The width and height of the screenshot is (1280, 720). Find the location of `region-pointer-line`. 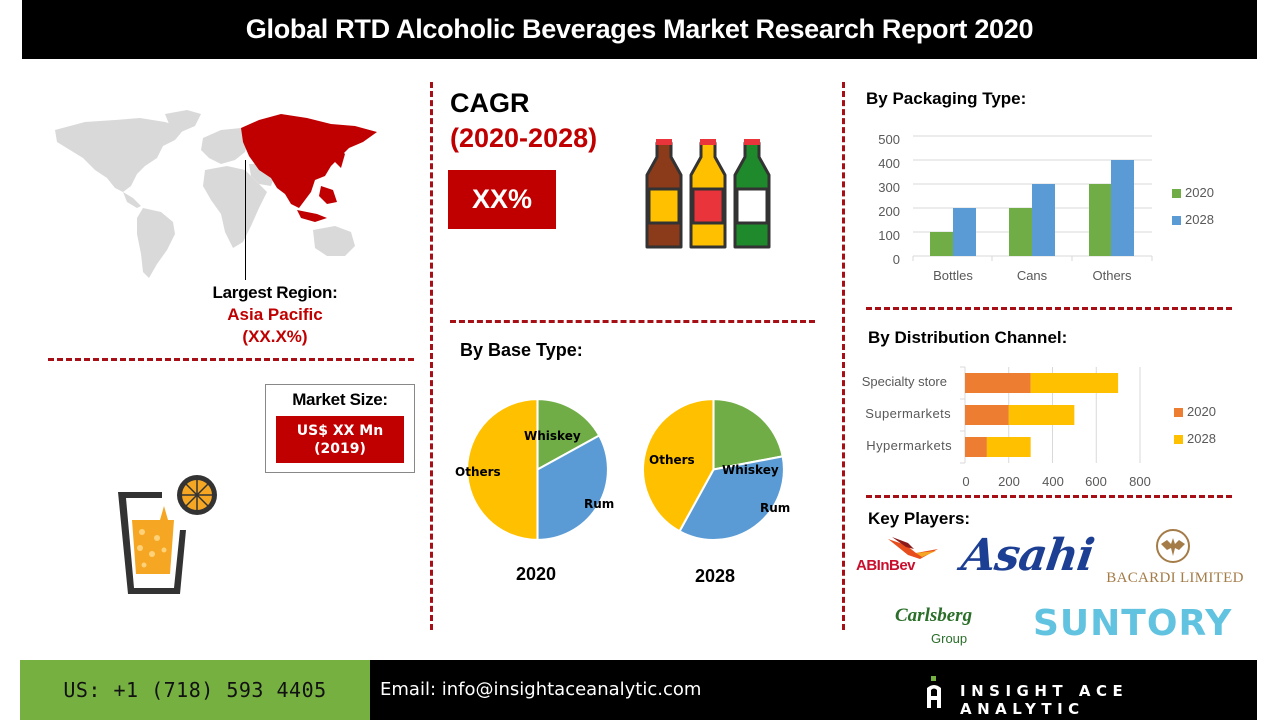

region-pointer-line is located at coordinates (245, 220).